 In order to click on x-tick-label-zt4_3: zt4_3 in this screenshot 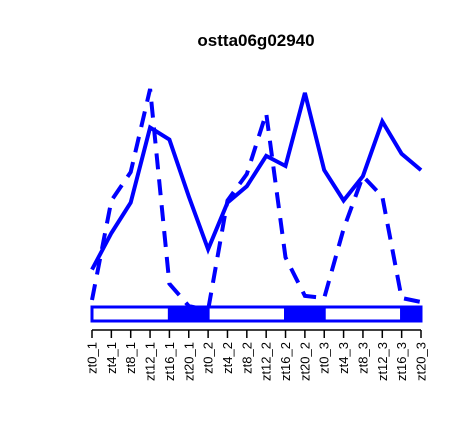, I will do `click(343, 358)`.